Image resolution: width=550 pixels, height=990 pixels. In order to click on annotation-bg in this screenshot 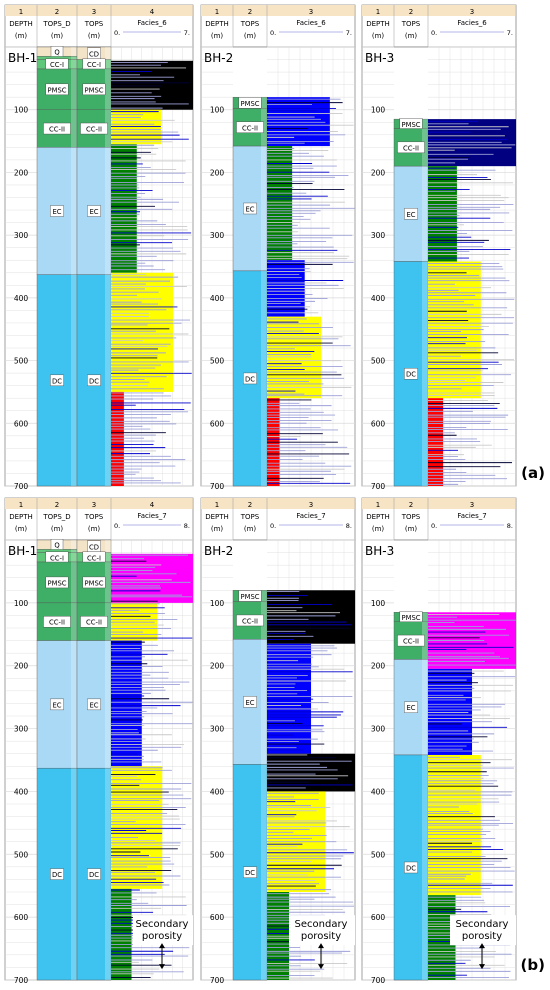, I will do `click(163, 930)`.